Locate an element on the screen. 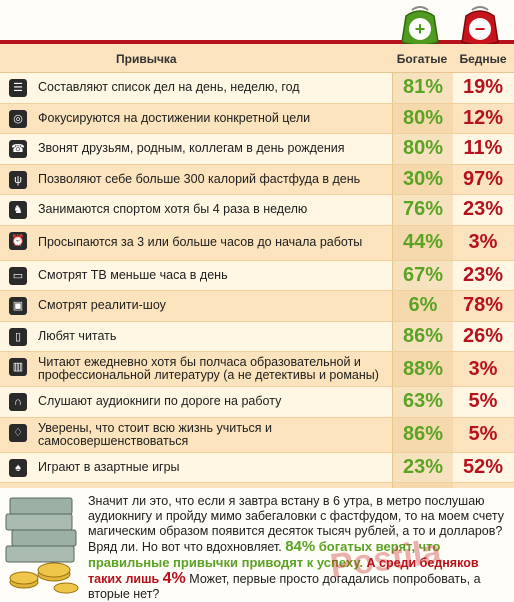 The height and width of the screenshot is (602, 514). poor-percent: 97% is located at coordinates (483, 178).